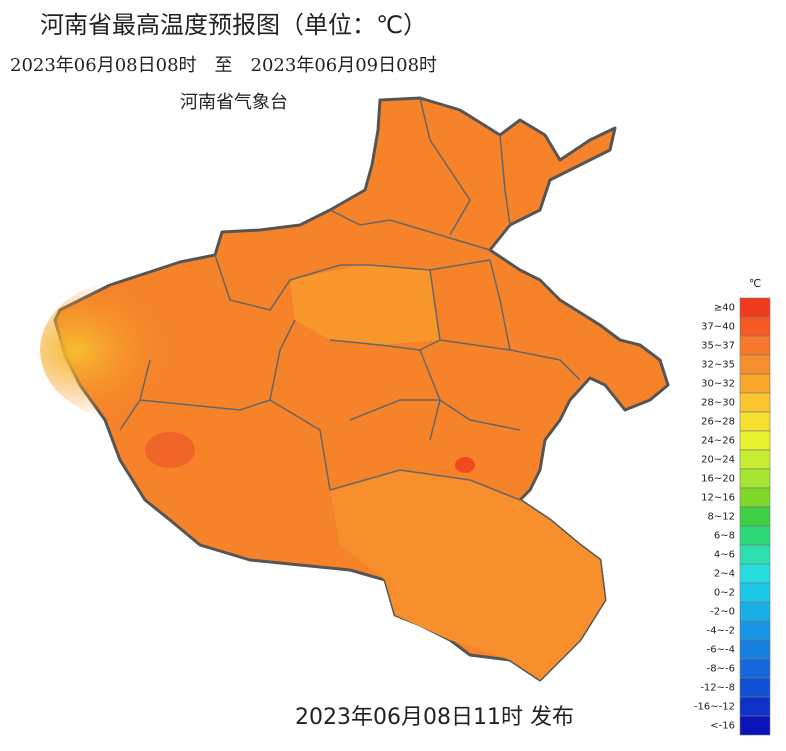 The height and width of the screenshot is (751, 786). What do you see at coordinates (467, 575) in the screenshot?
I see `south-zone` at bounding box center [467, 575].